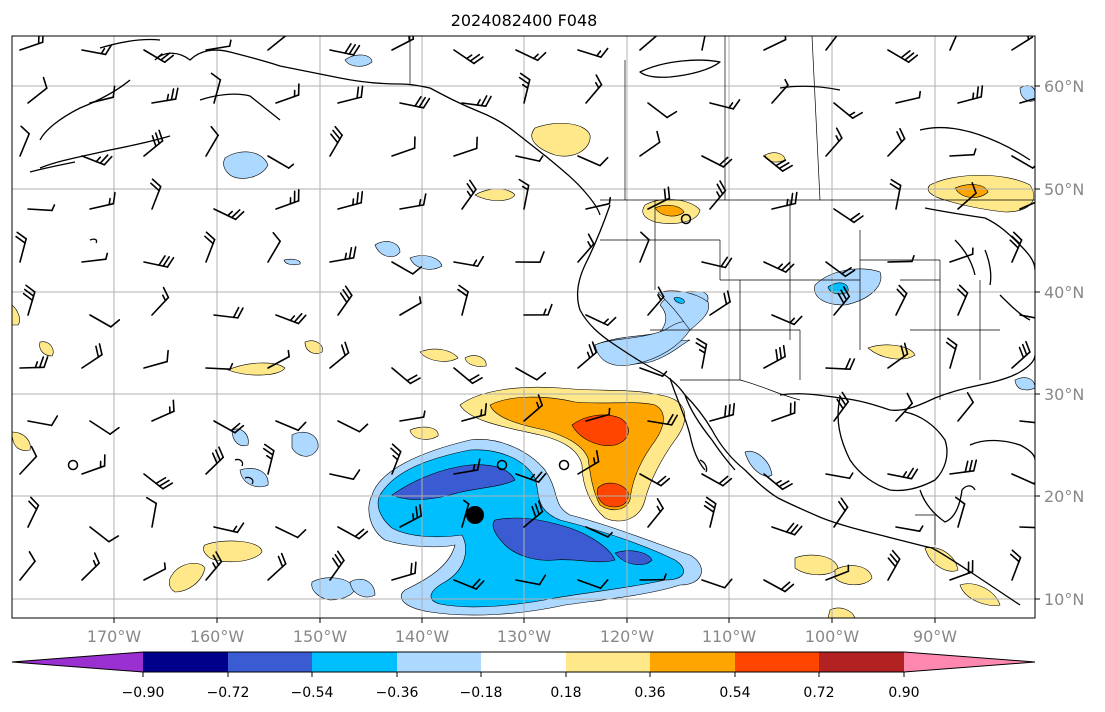 The width and height of the screenshot is (1105, 712). What do you see at coordinates (1064, 189) in the screenshot?
I see `lat-label: 50°N` at bounding box center [1064, 189].